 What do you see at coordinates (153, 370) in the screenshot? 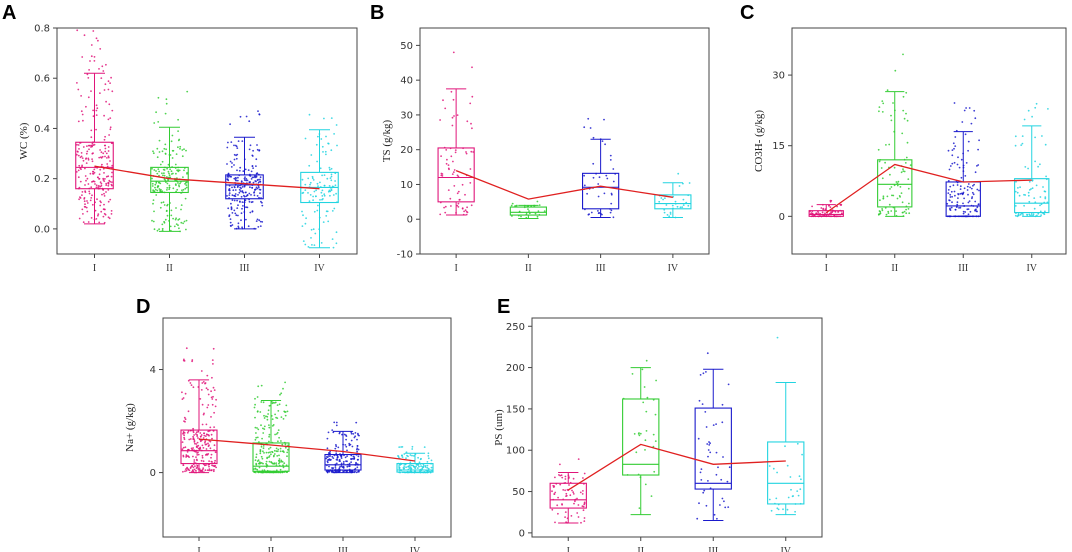
I see `ytick-label: 4` at bounding box center [153, 370].